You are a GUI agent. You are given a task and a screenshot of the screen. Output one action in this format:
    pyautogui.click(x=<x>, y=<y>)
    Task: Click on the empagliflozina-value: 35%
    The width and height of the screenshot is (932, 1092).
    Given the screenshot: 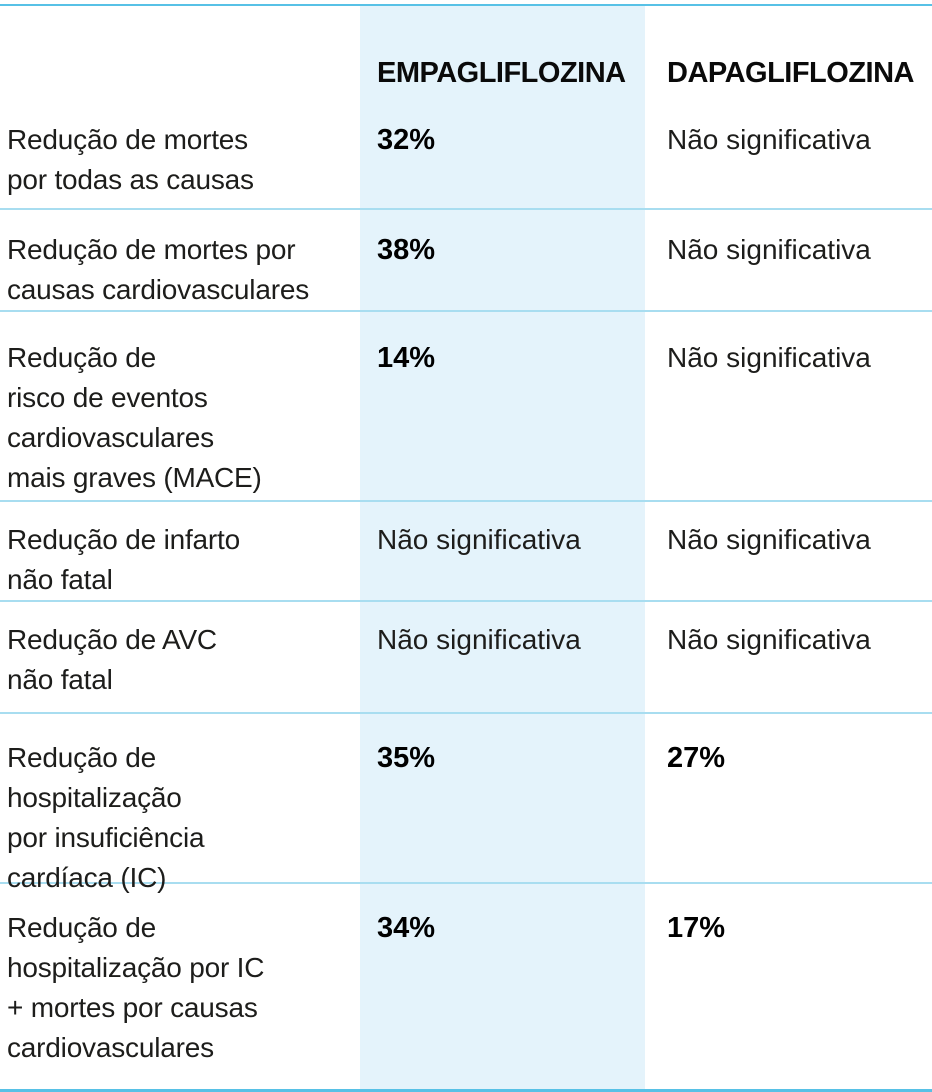 What is the action you would take?
    pyautogui.click(x=406, y=758)
    